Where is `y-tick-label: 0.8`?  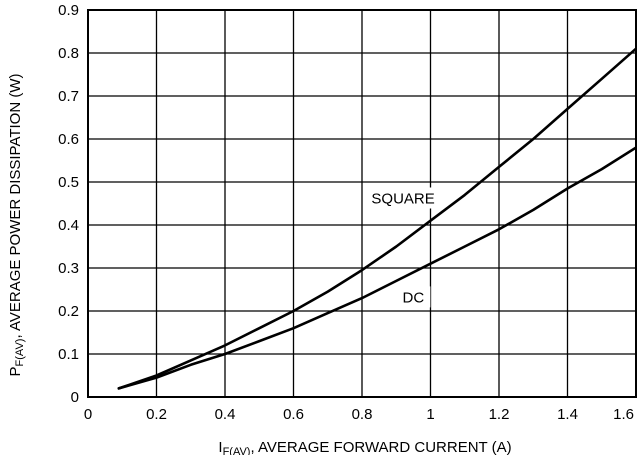
y-tick-label: 0.8 is located at coordinates (68, 53).